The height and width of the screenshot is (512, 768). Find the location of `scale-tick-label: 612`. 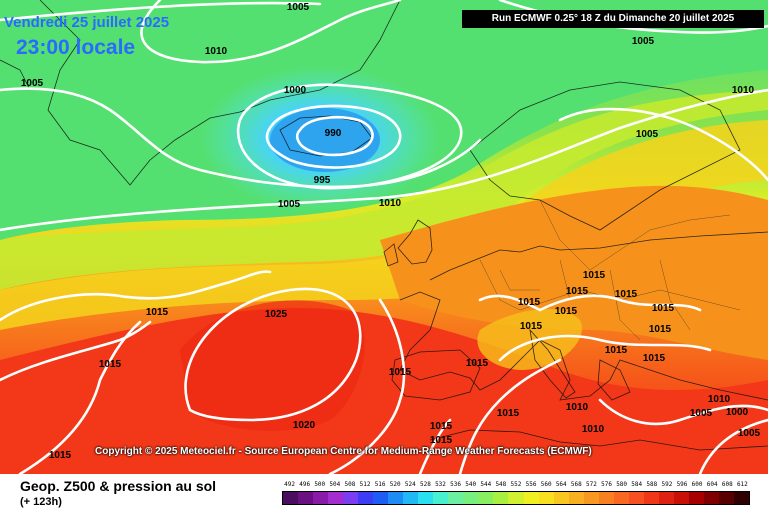

scale-tick-label: 612 is located at coordinates (742, 484).